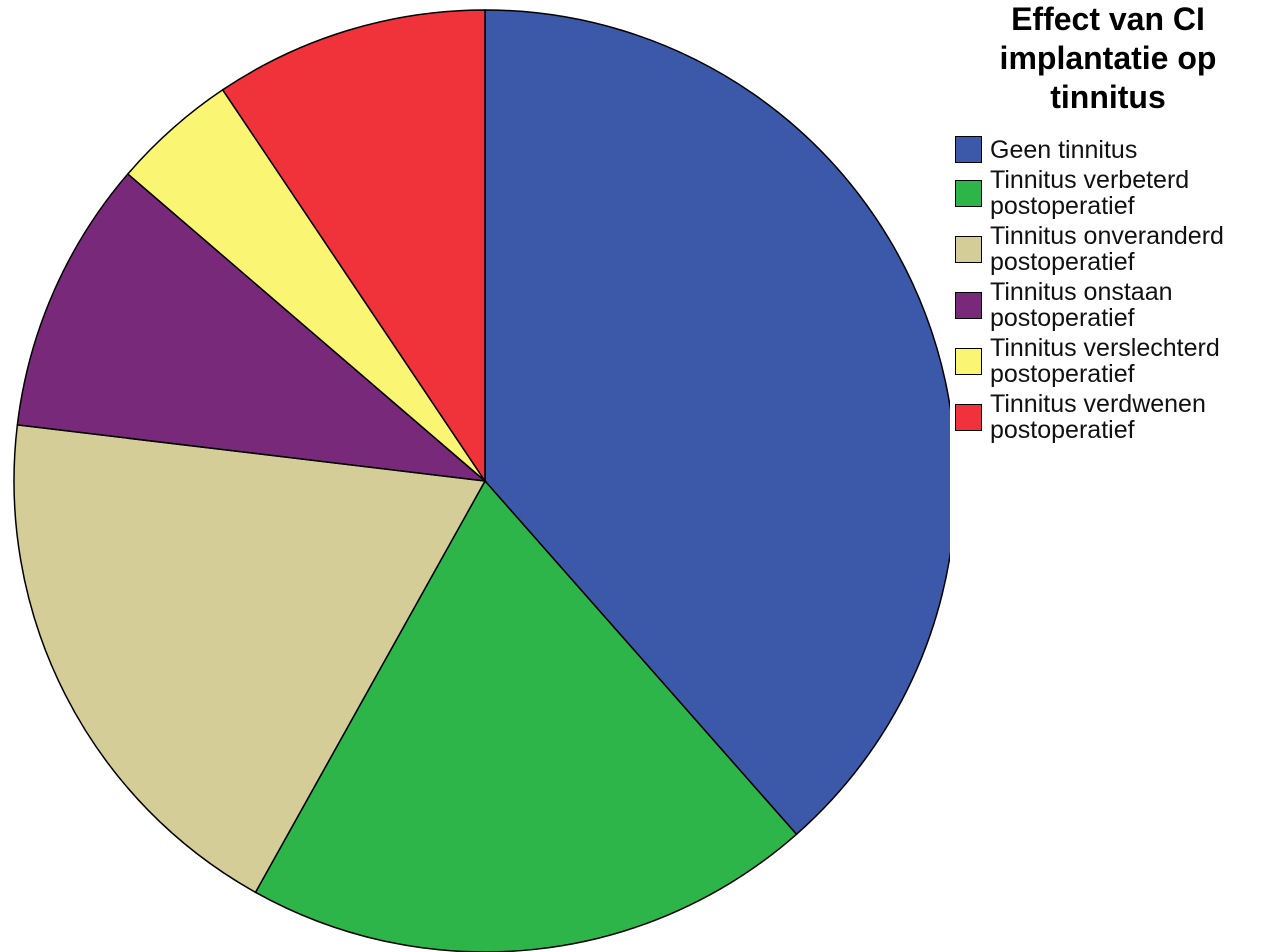 The height and width of the screenshot is (952, 1267). Describe the element at coordinates (1105, 361) in the screenshot. I see `legend-label: Tinnitus verslechterd postoperatief` at that location.